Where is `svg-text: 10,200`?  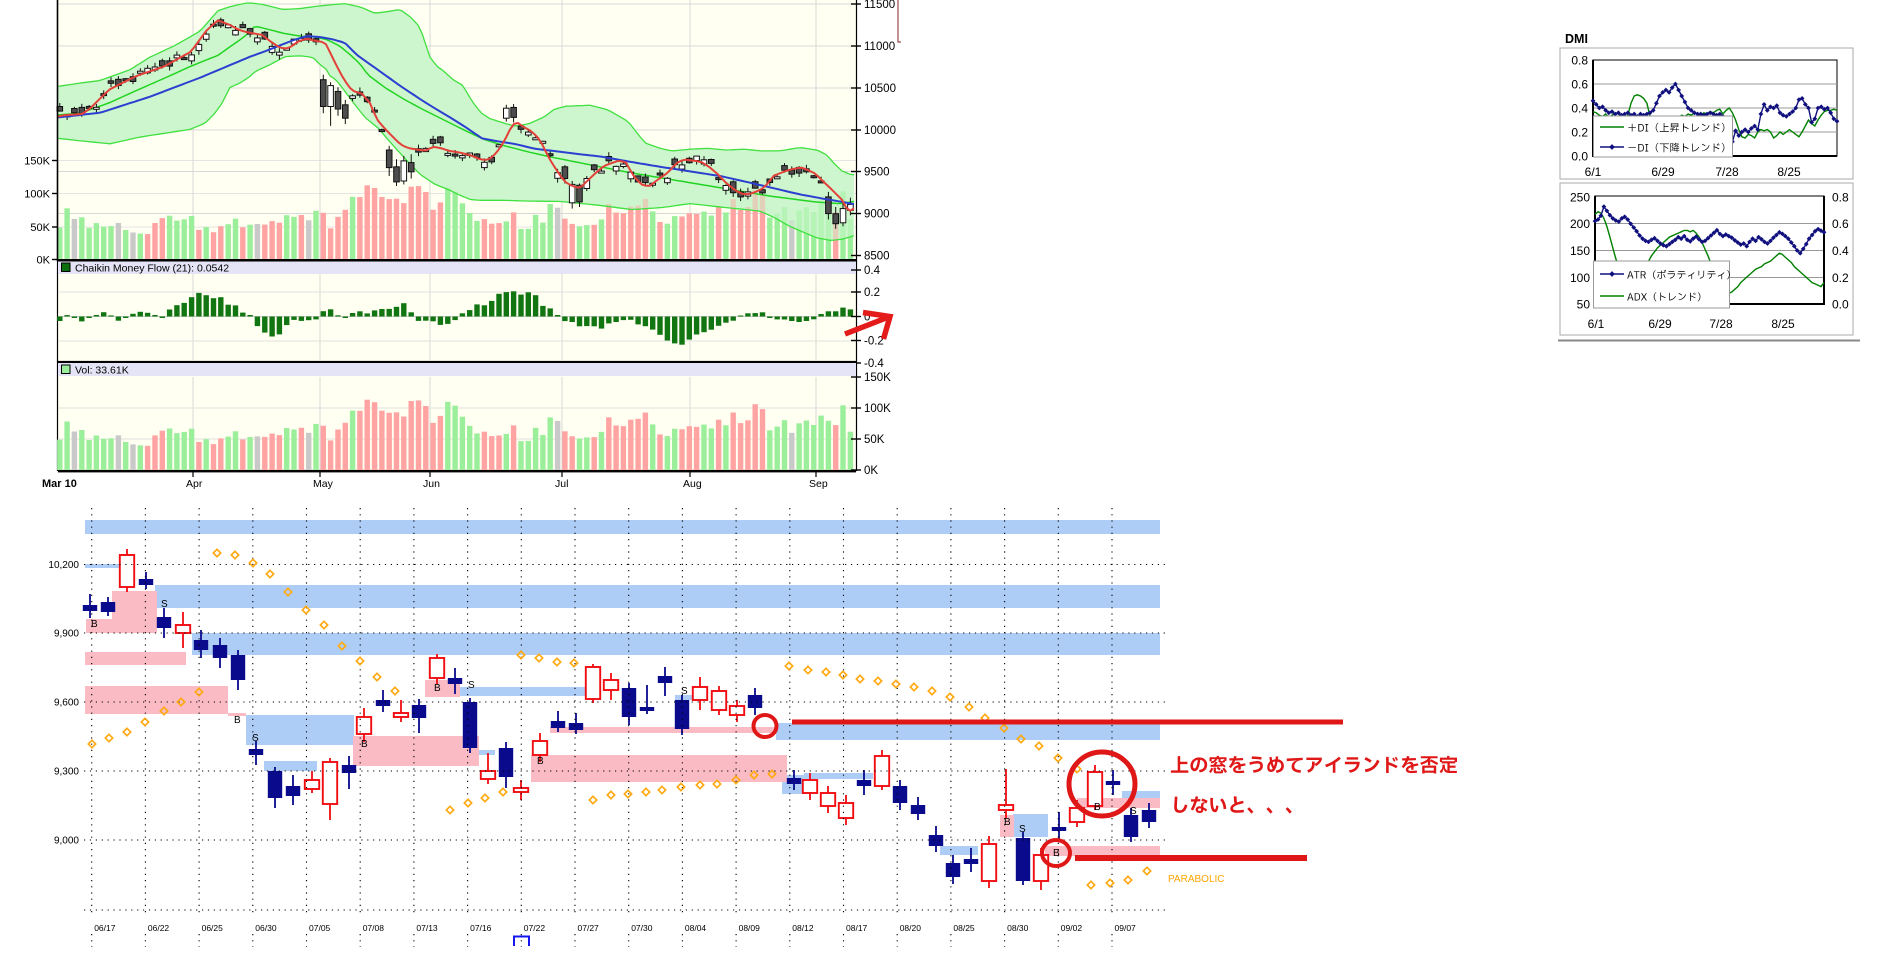
svg-text: 10,200 is located at coordinates (63, 565).